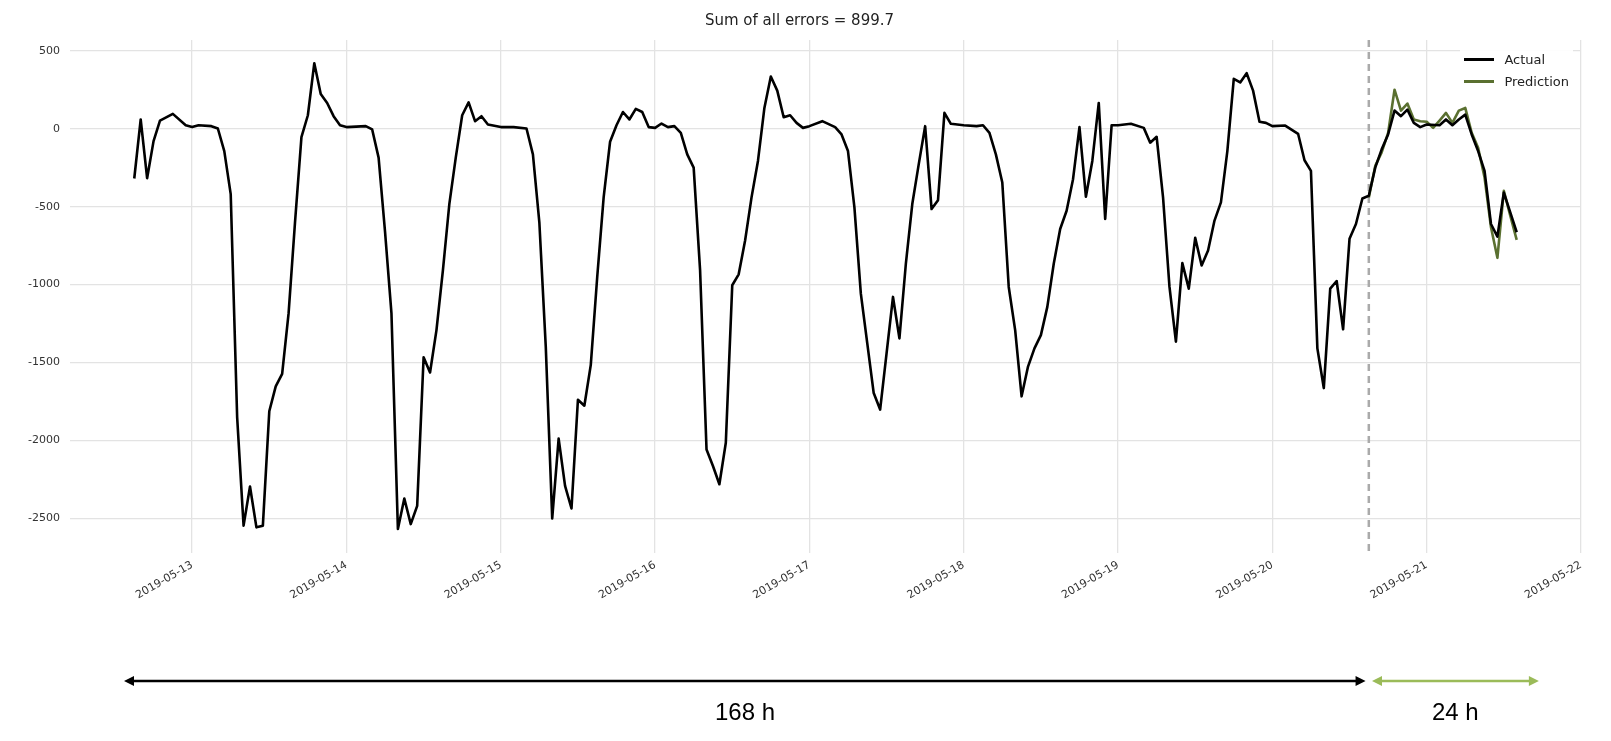  I want to click on text: 168 h, so click(745, 712).